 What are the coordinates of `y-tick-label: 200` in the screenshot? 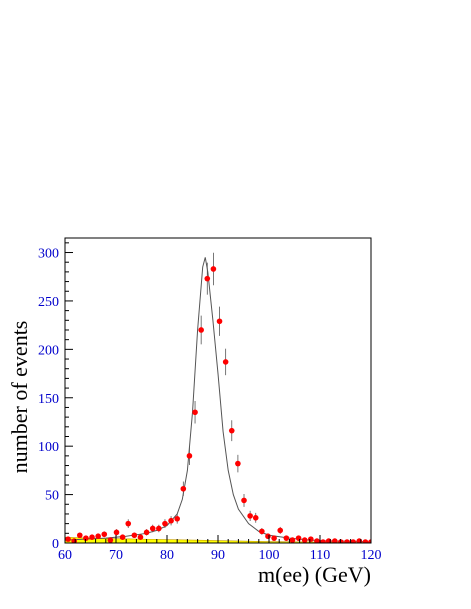 It's located at (48, 350).